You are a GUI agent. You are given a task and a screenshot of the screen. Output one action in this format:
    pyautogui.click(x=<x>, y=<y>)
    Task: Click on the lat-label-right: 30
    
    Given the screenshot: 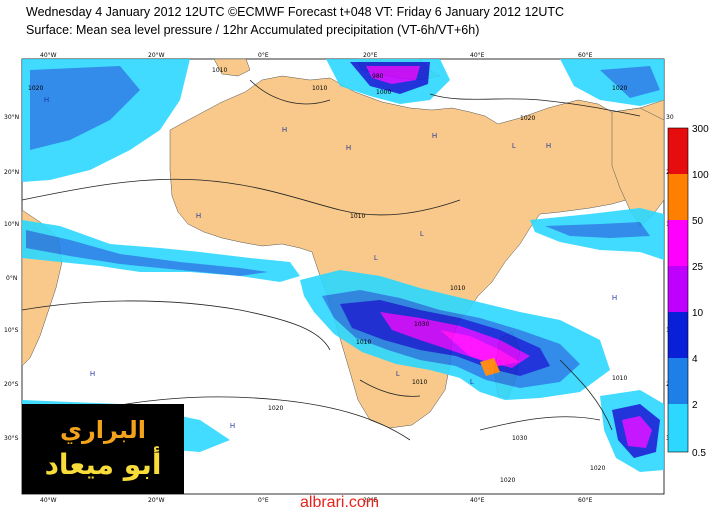 What is the action you would take?
    pyautogui.click(x=670, y=117)
    